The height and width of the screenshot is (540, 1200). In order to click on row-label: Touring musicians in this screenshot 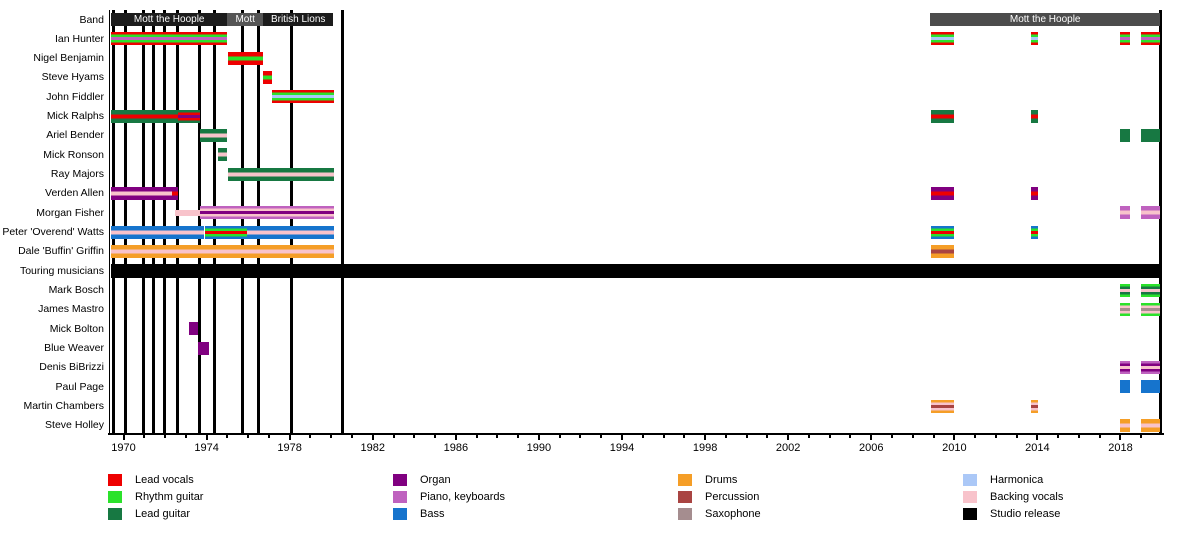, I will do `click(61, 270)`.